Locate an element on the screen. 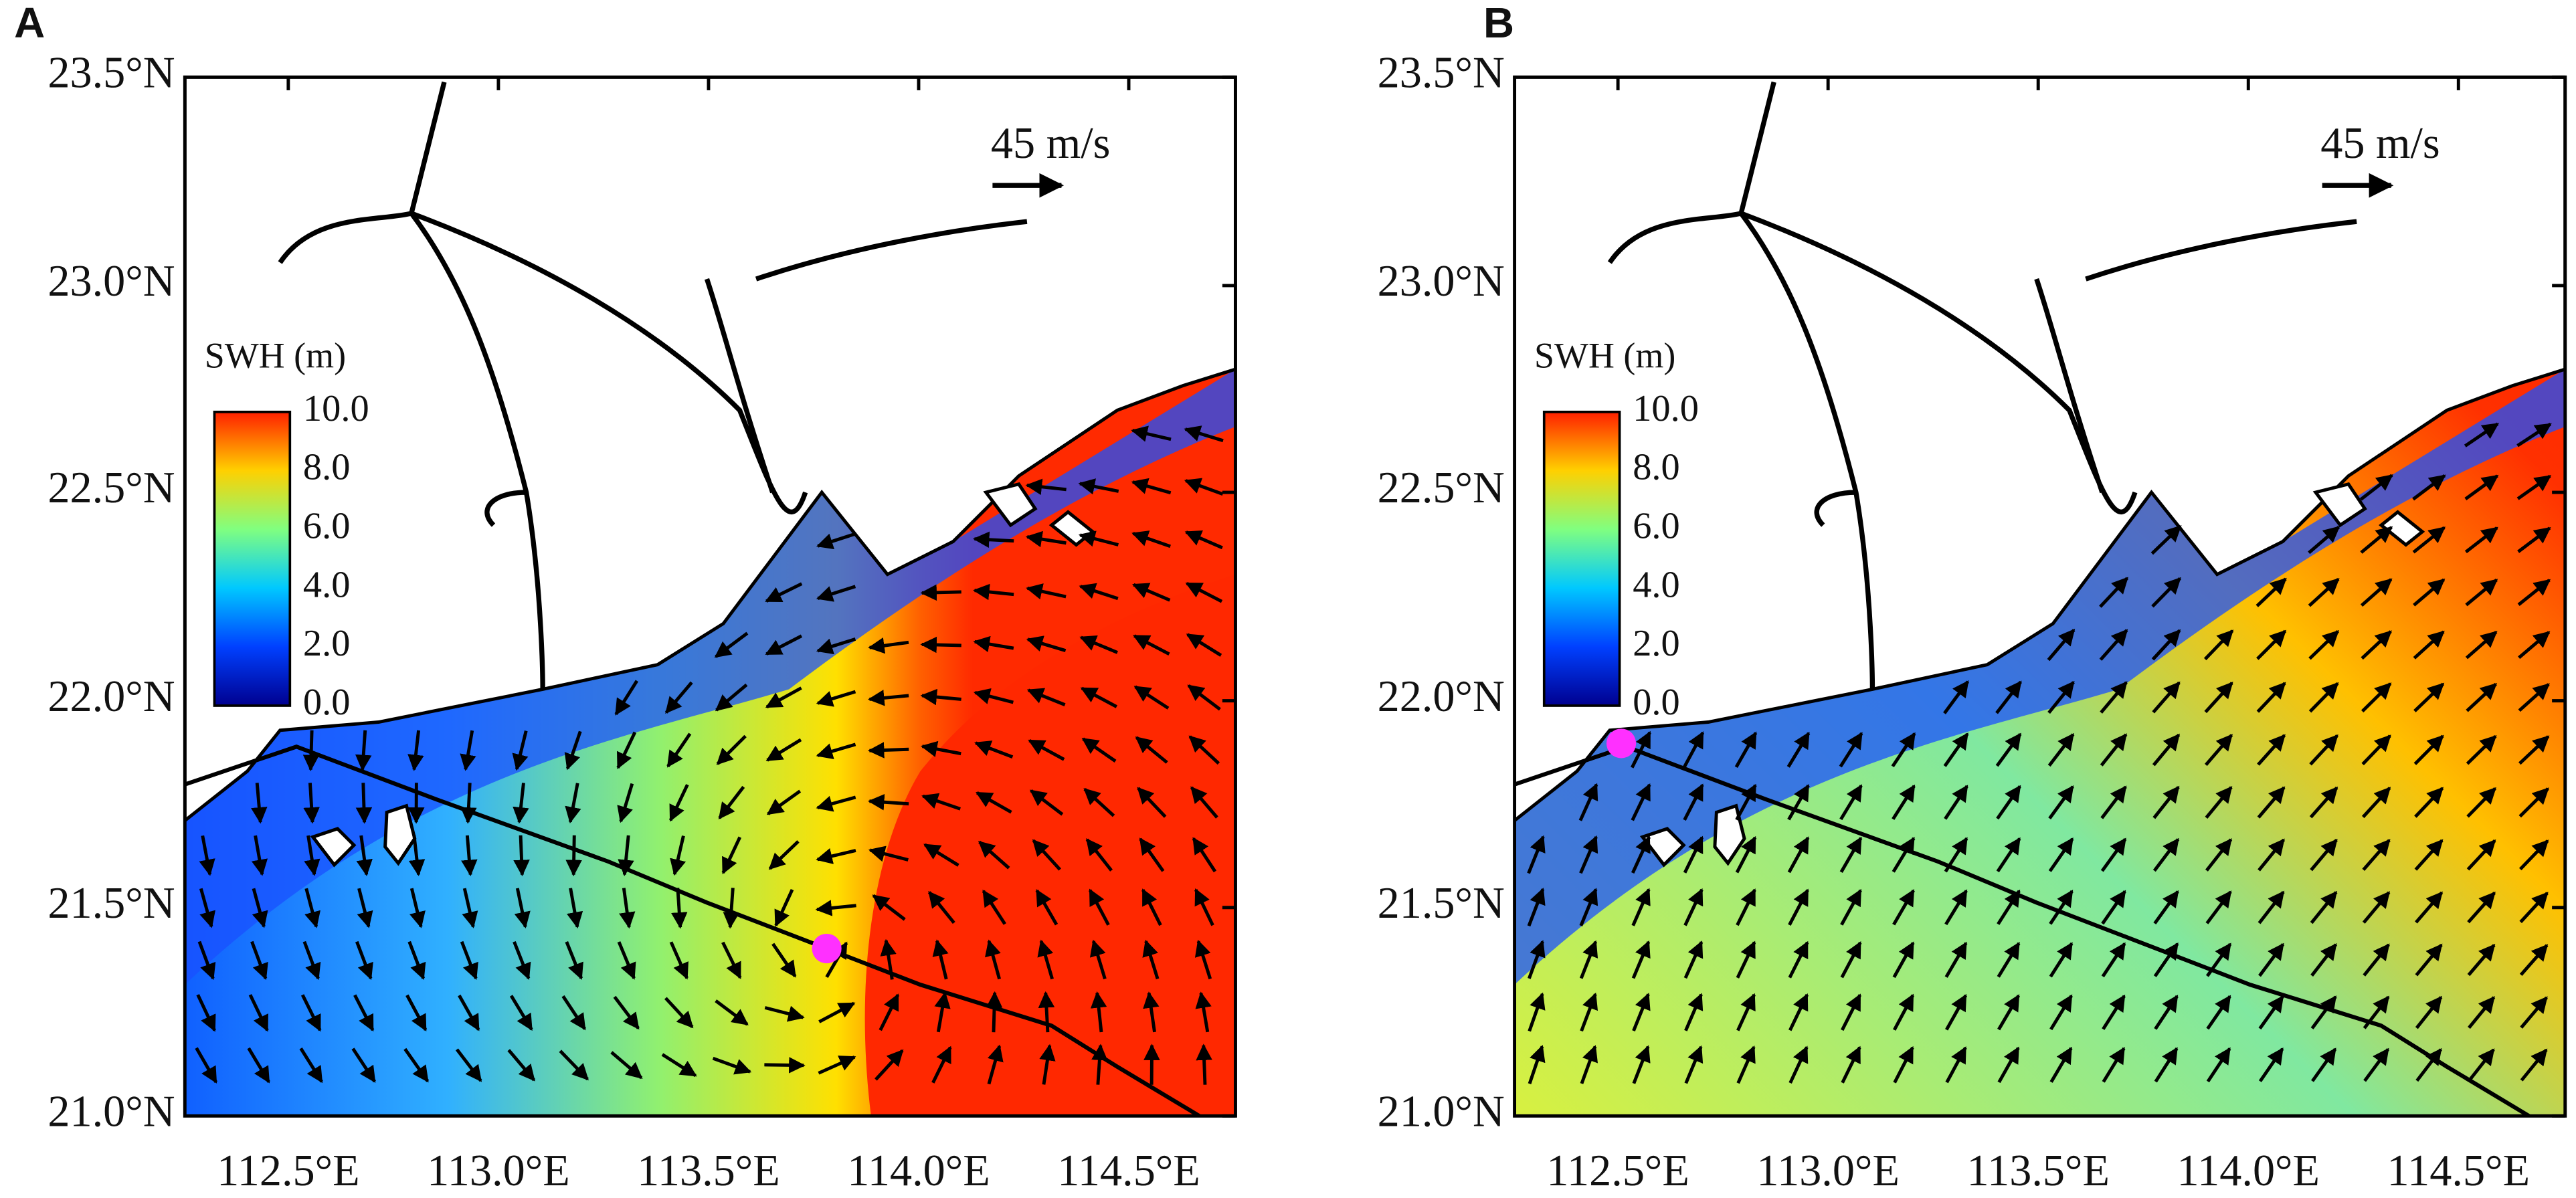 The image size is (2576, 1198). panel-label: A is located at coordinates (30, 24).